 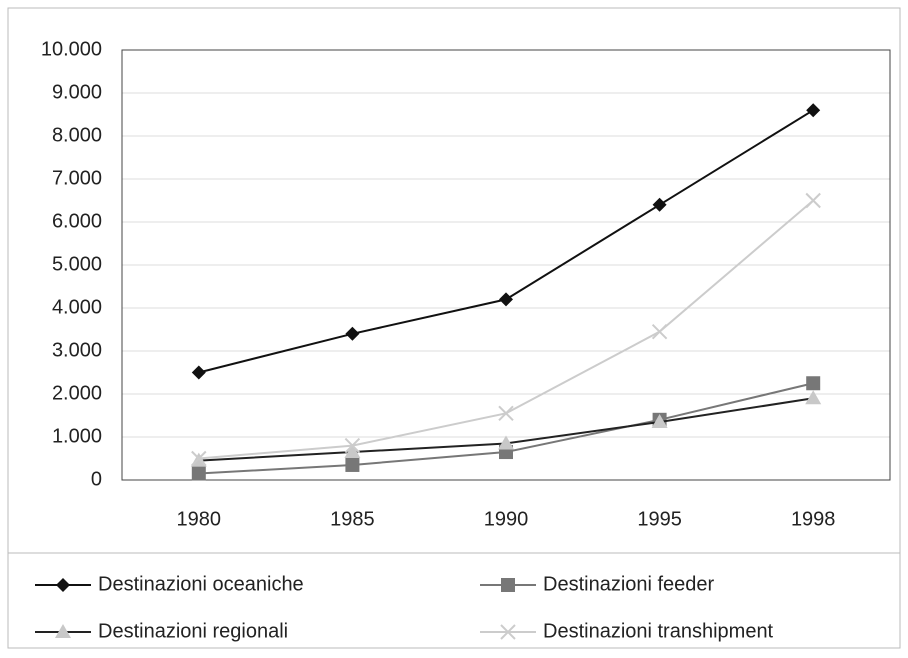 I want to click on legend-label: Destinazioni transhipment, so click(x=658, y=631).